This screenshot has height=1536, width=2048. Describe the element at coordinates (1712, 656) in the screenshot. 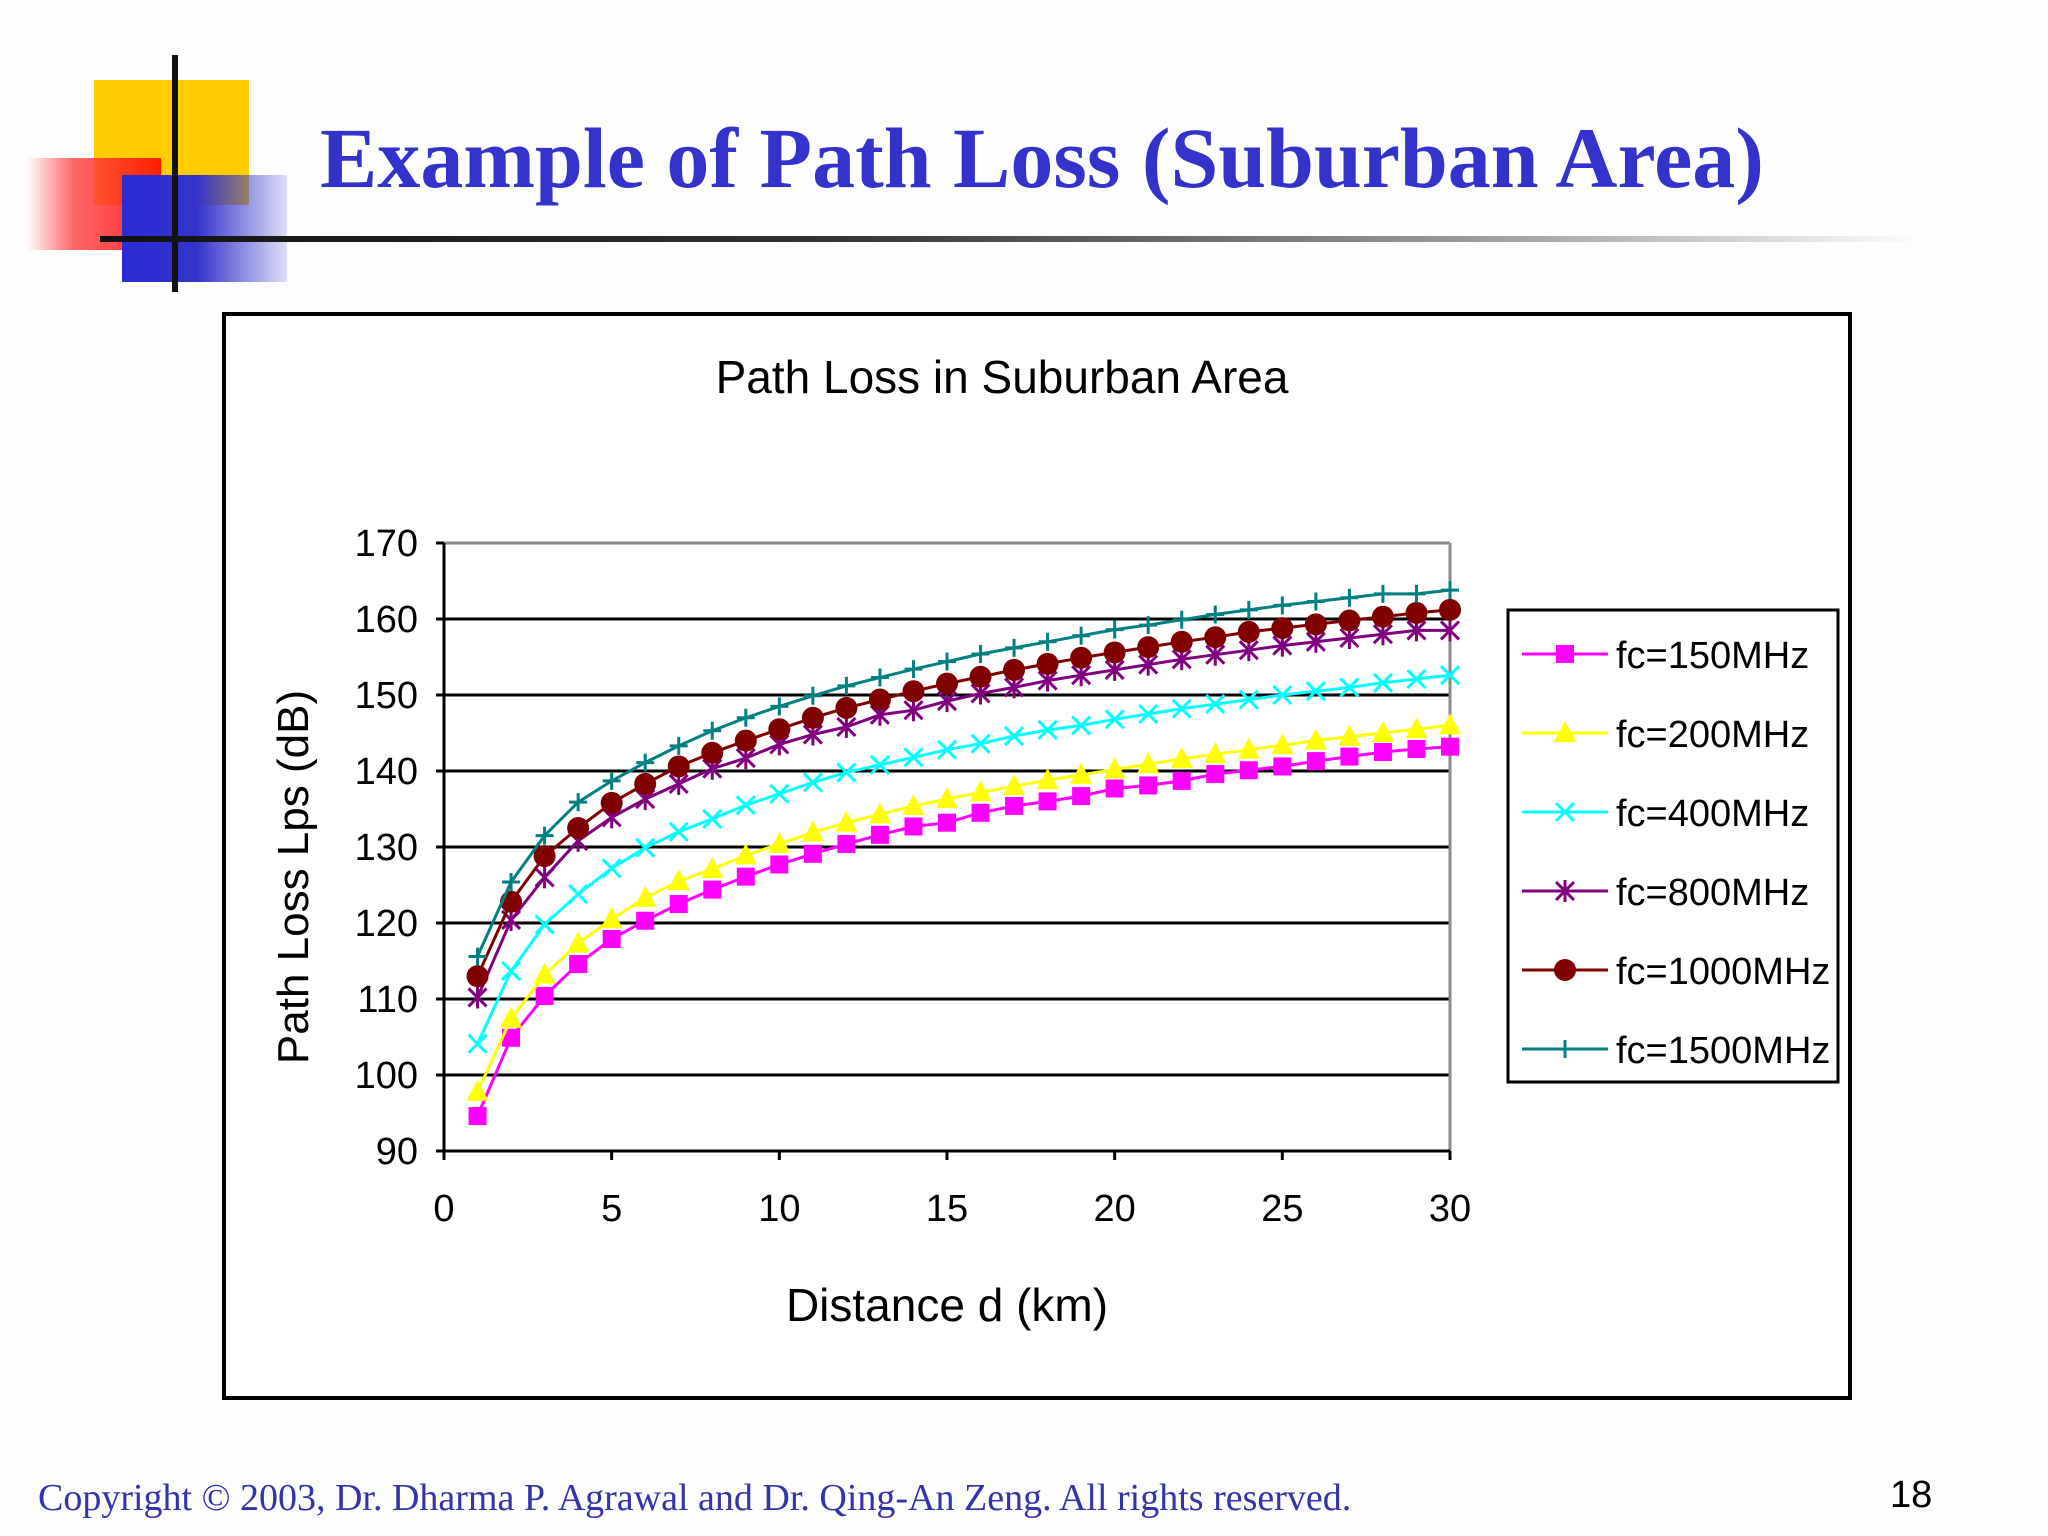

I see `legend-label-0: fc=150MHz` at that location.